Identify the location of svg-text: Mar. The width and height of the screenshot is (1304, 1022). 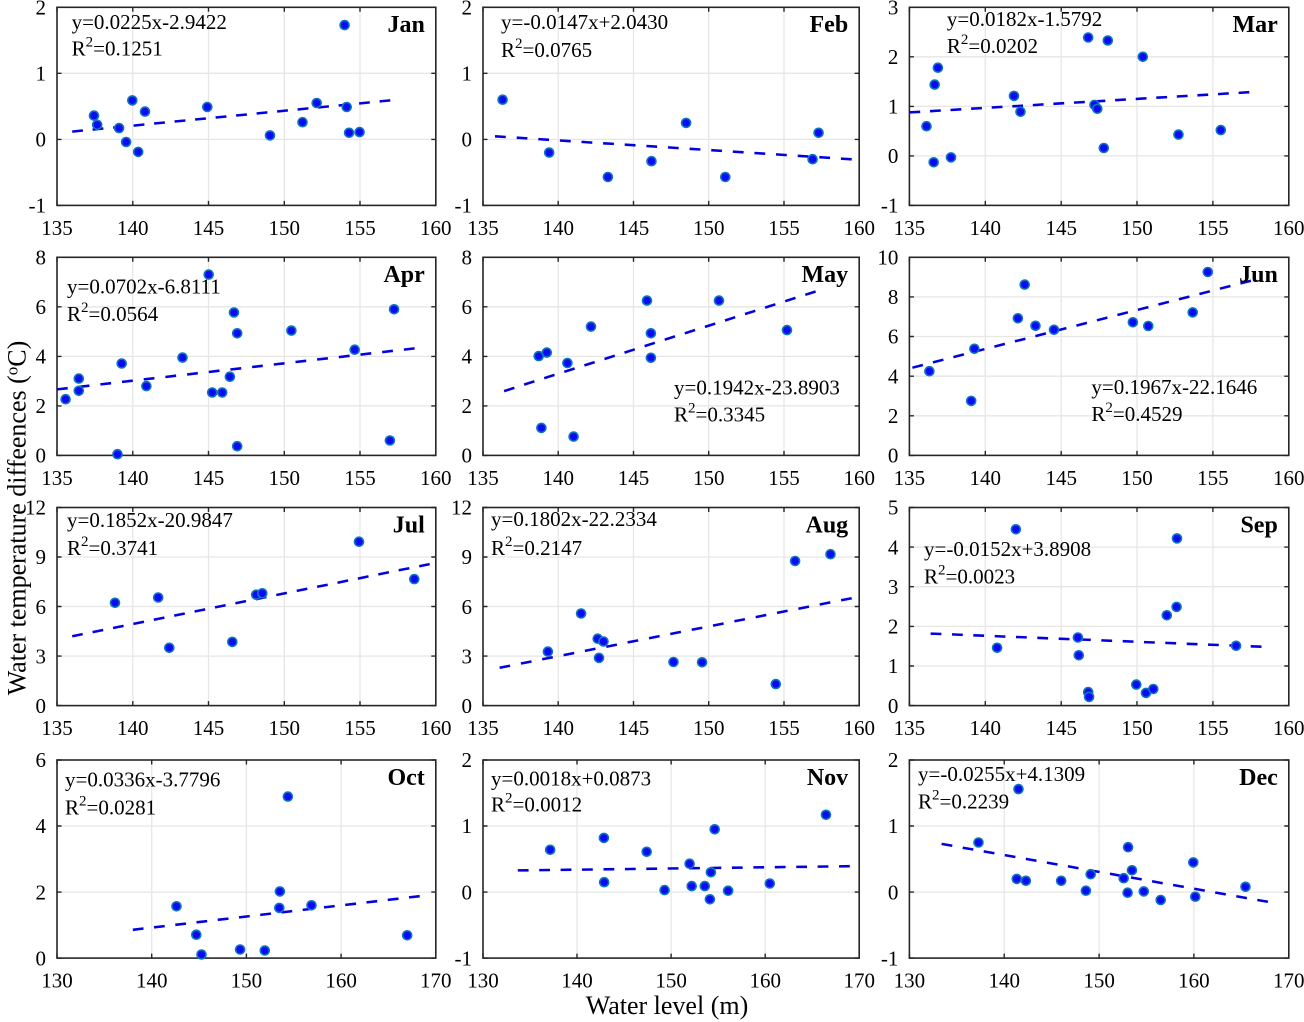
(1255, 25).